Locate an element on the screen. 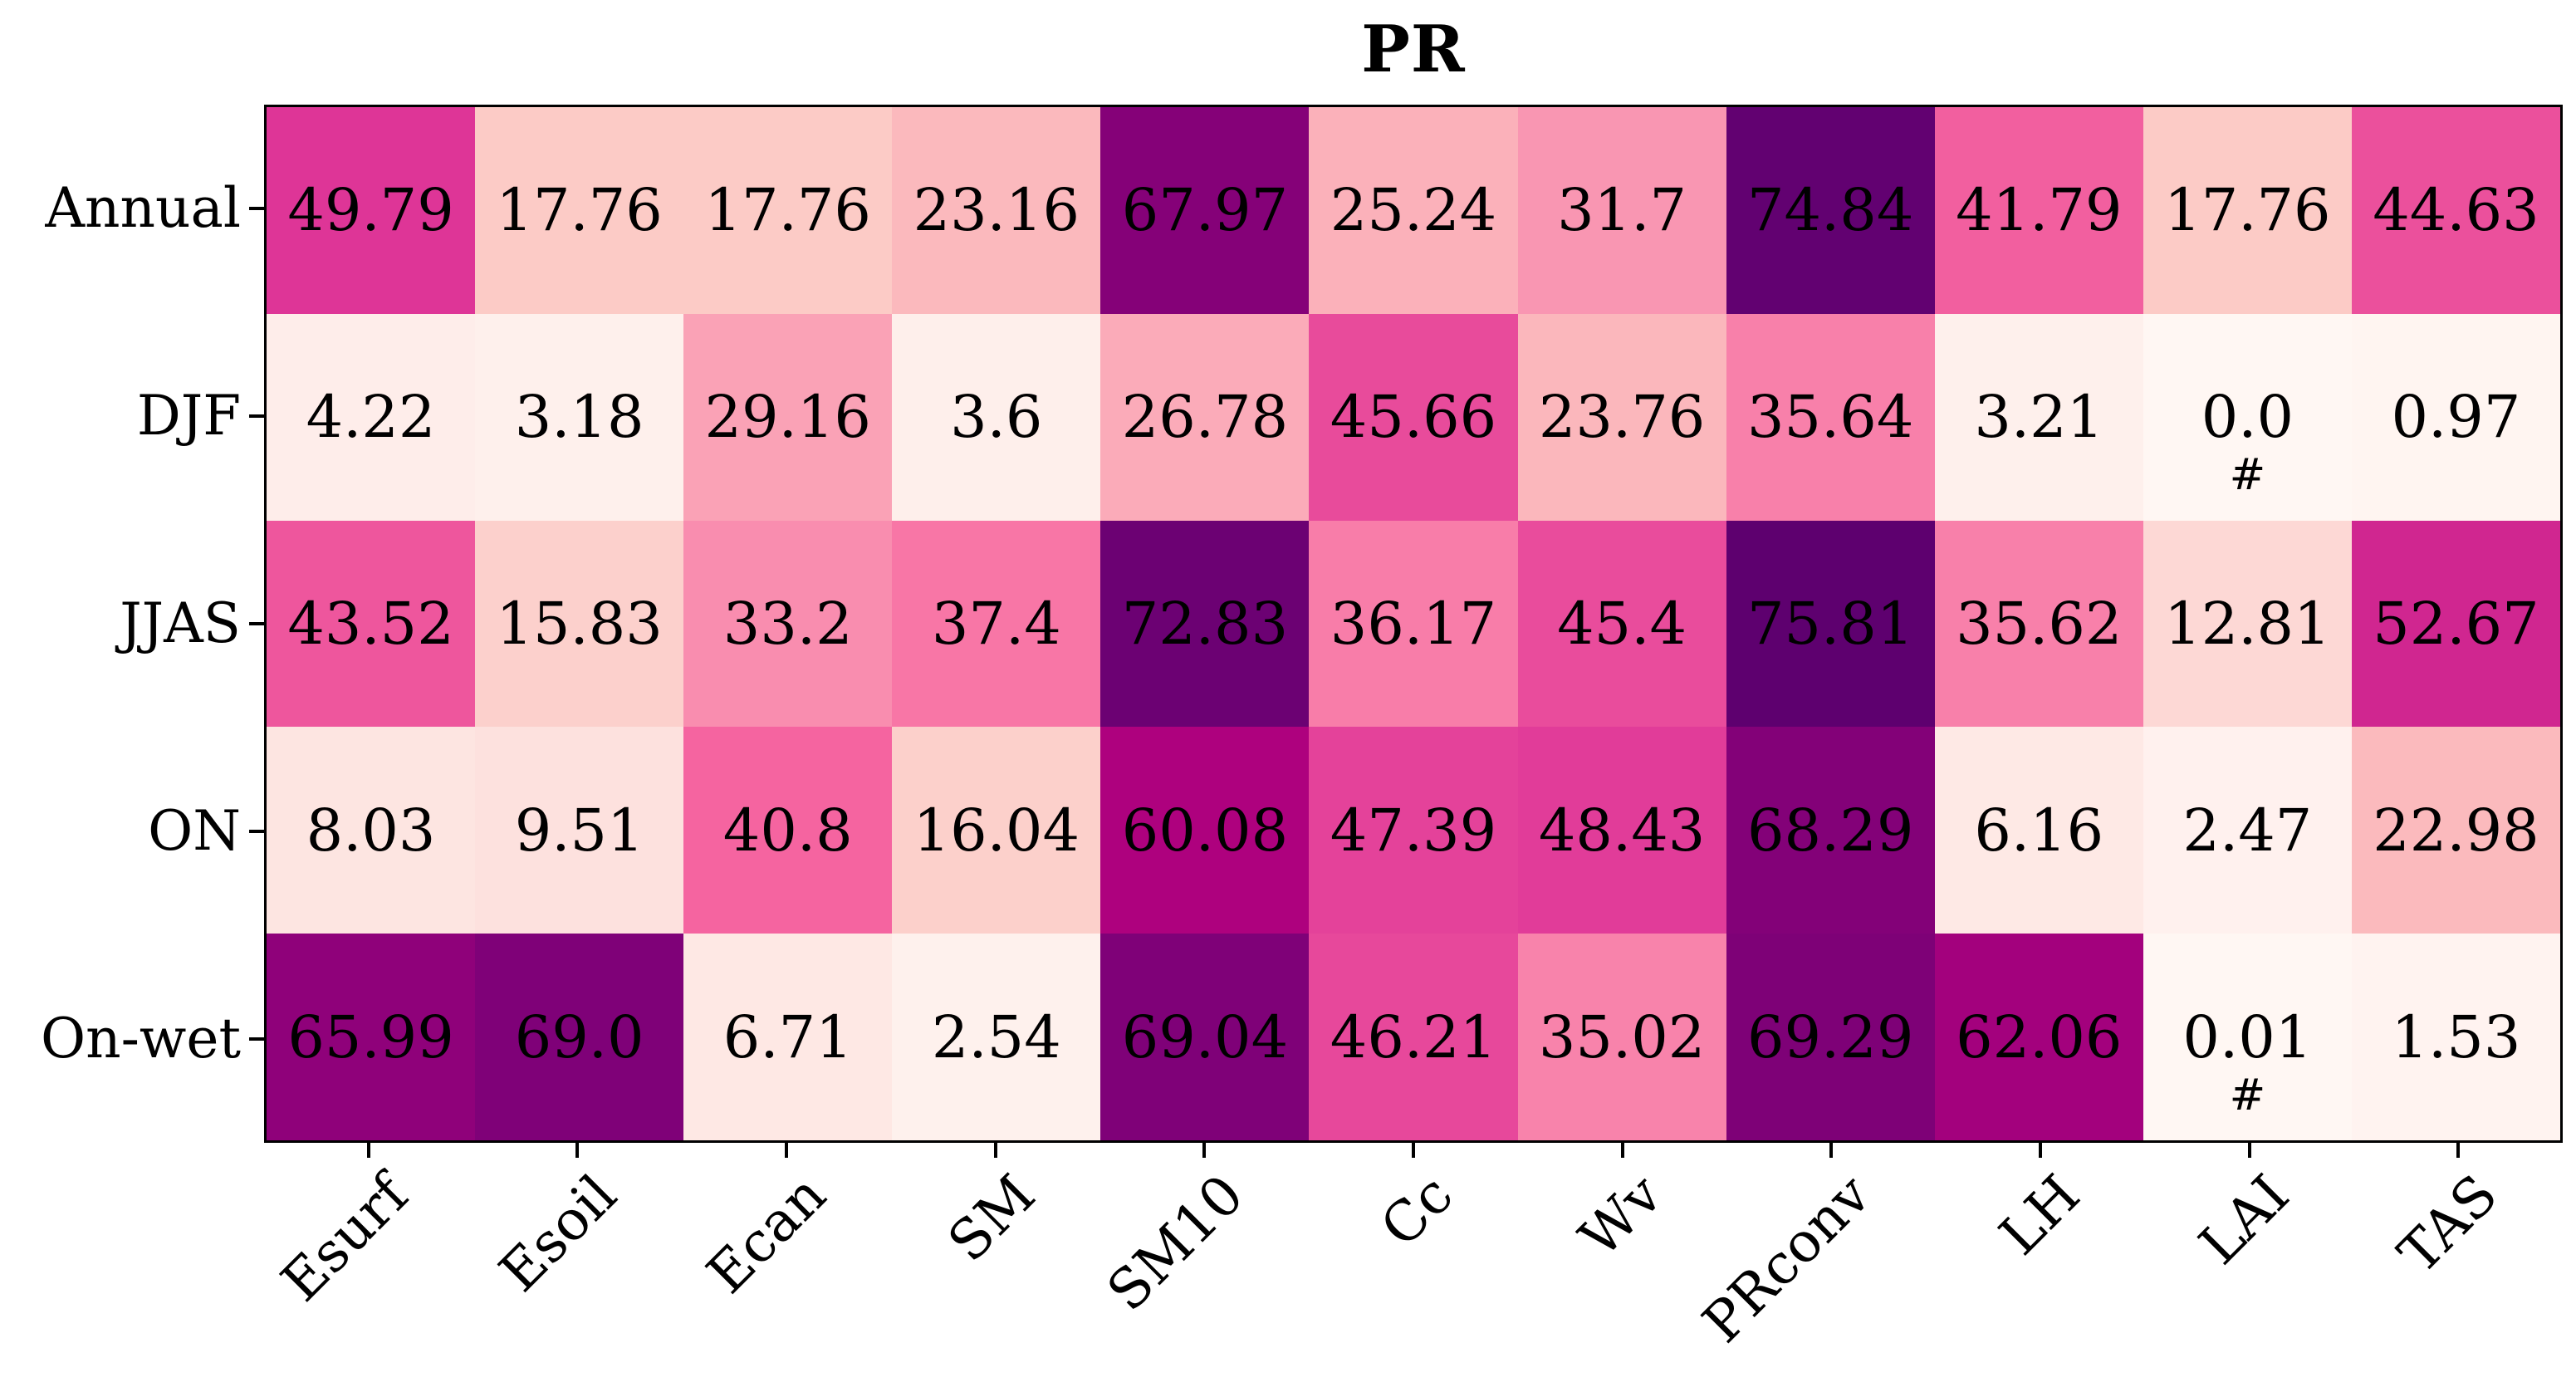 This screenshot has height=1387, width=2576. cell-value: 36.17 is located at coordinates (1414, 623).